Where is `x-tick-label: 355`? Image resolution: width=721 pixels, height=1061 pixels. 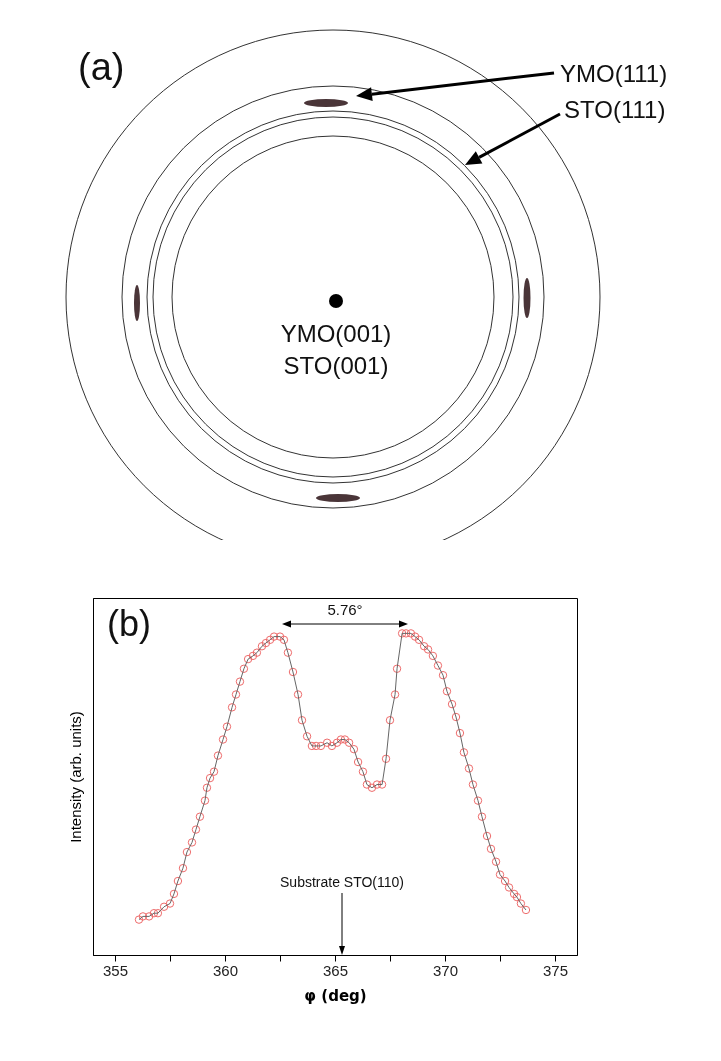 x-tick-label: 355 is located at coordinates (115, 970).